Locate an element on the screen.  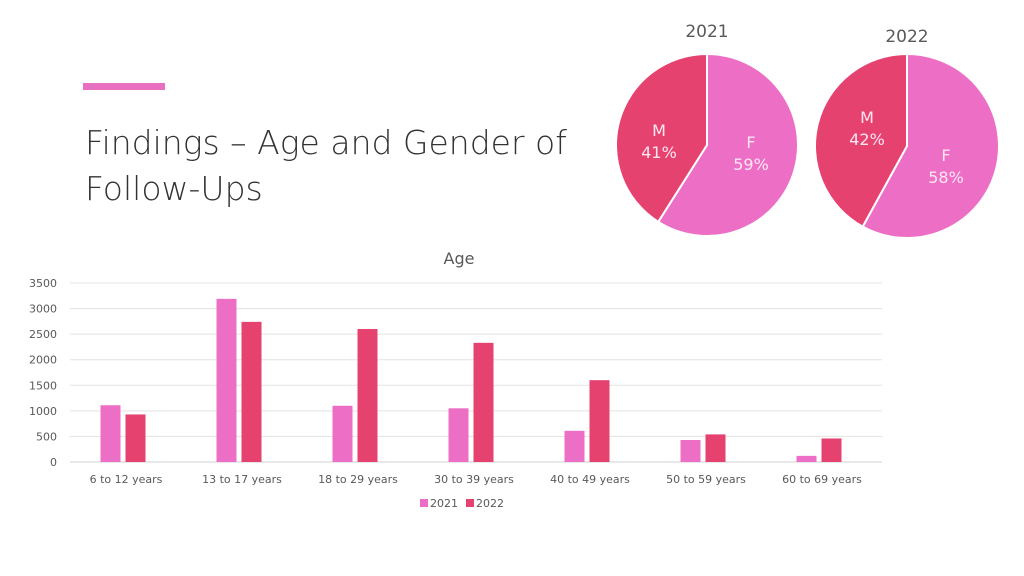
pie-2021-value-M: 41% is located at coordinates (659, 152).